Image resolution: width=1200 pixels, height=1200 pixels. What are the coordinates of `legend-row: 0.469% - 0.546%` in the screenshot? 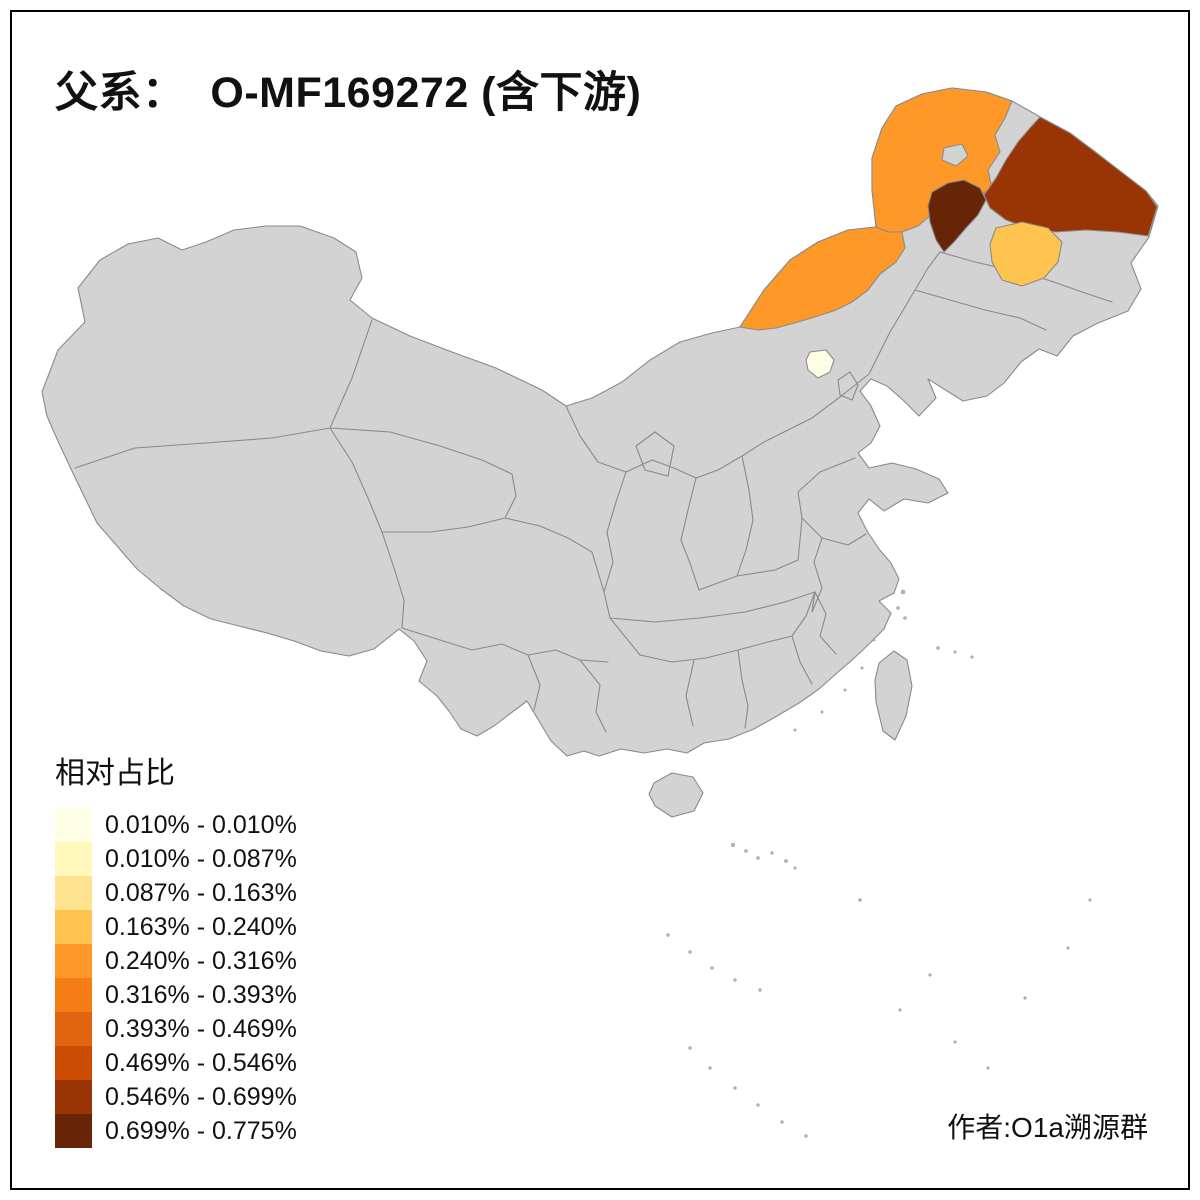 It's located at (176, 1063).